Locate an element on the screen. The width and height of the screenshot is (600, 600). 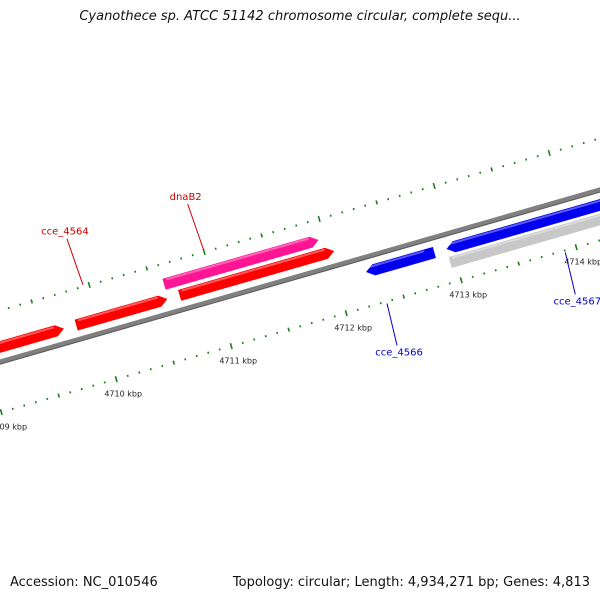
gene-arrow-cce_4567-pseudo is located at coordinates (523, 240).